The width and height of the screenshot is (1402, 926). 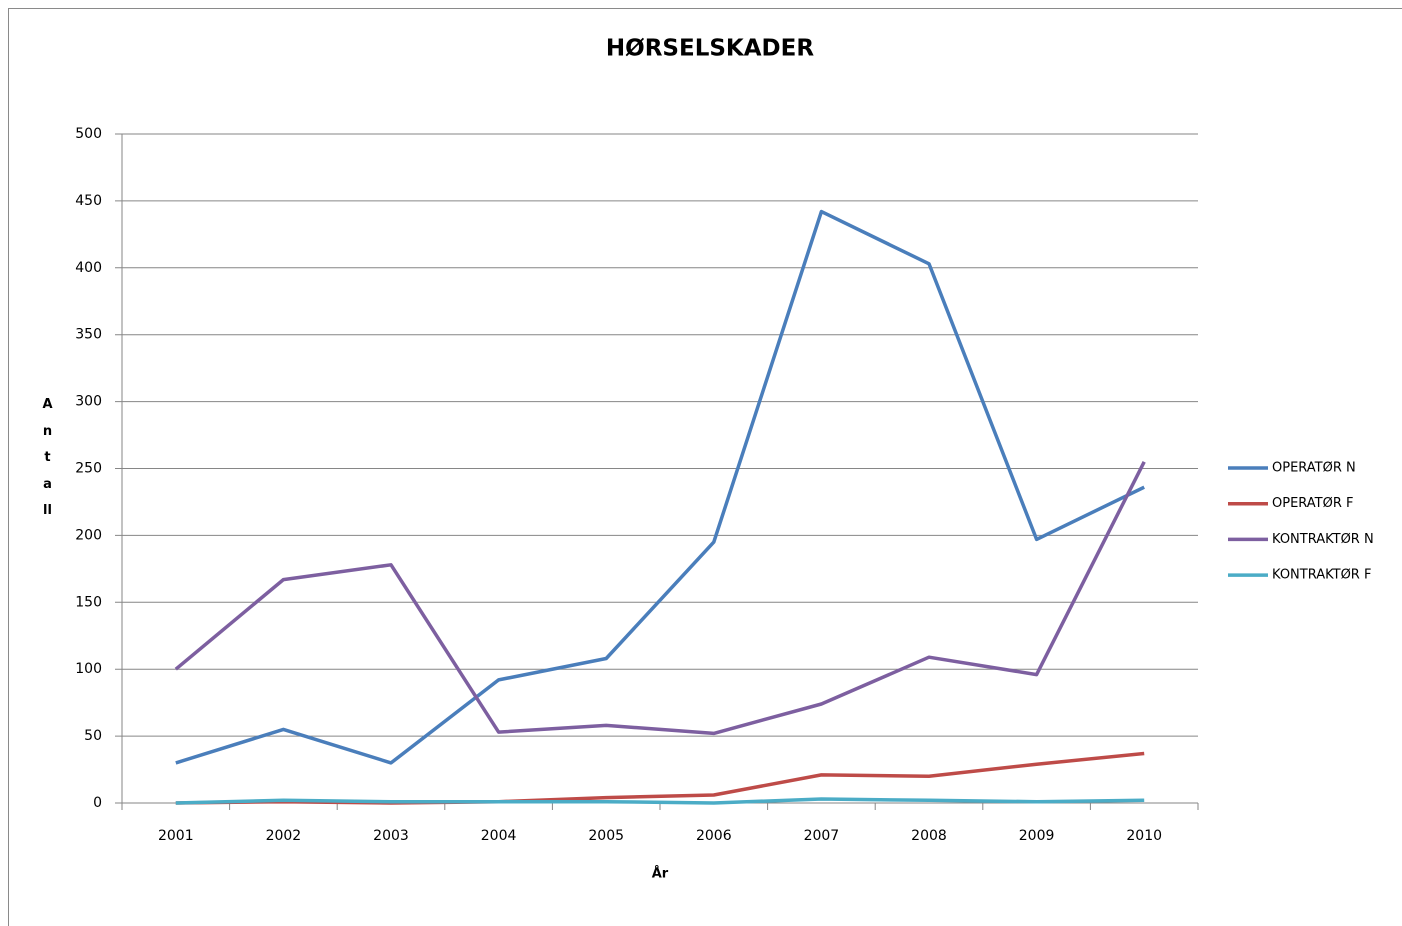 What do you see at coordinates (88, 402) in the screenshot?
I see `y-tick-label: 300` at bounding box center [88, 402].